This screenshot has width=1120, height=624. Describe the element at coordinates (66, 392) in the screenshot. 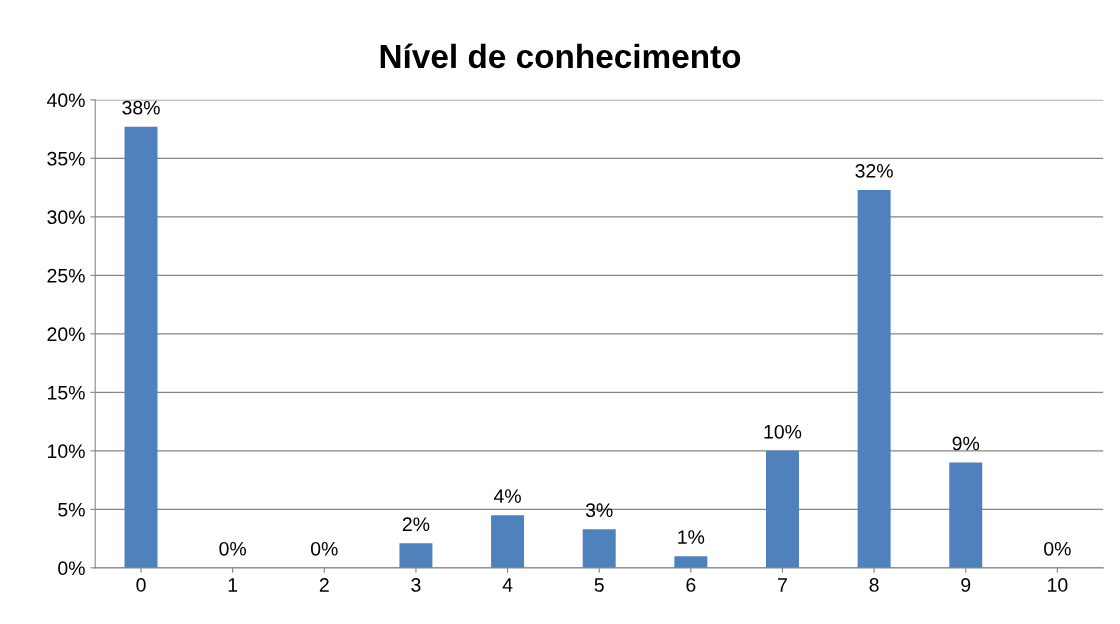

I see `y-tick-label: 15%` at that location.